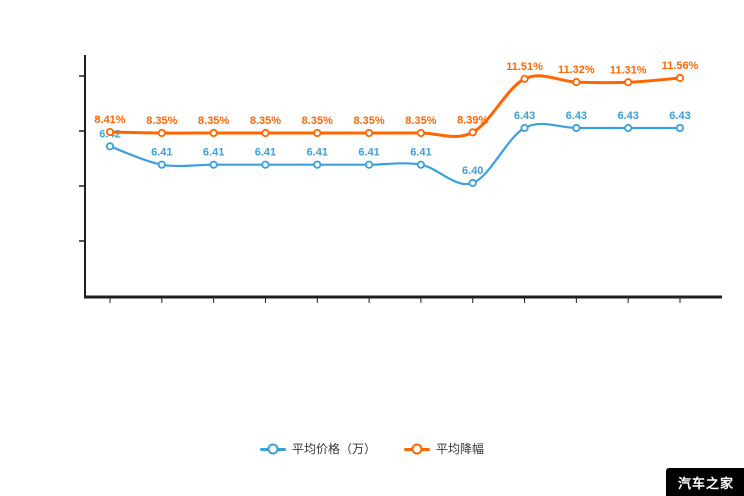 The image size is (744, 496). I want to click on legend-label-price: 平均价格（万）, so click(333, 449).